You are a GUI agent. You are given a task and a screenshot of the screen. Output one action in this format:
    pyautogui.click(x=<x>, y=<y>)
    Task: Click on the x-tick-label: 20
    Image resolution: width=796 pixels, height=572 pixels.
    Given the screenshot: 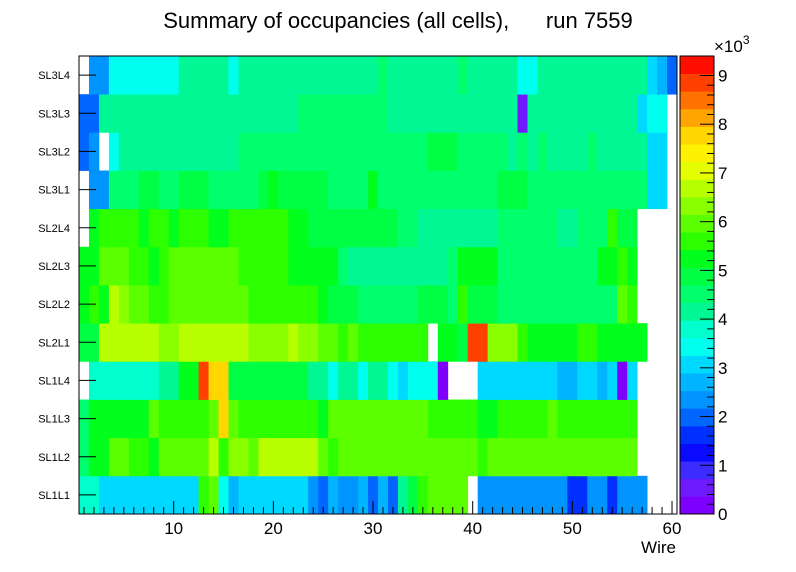 What is the action you would take?
    pyautogui.click(x=273, y=528)
    